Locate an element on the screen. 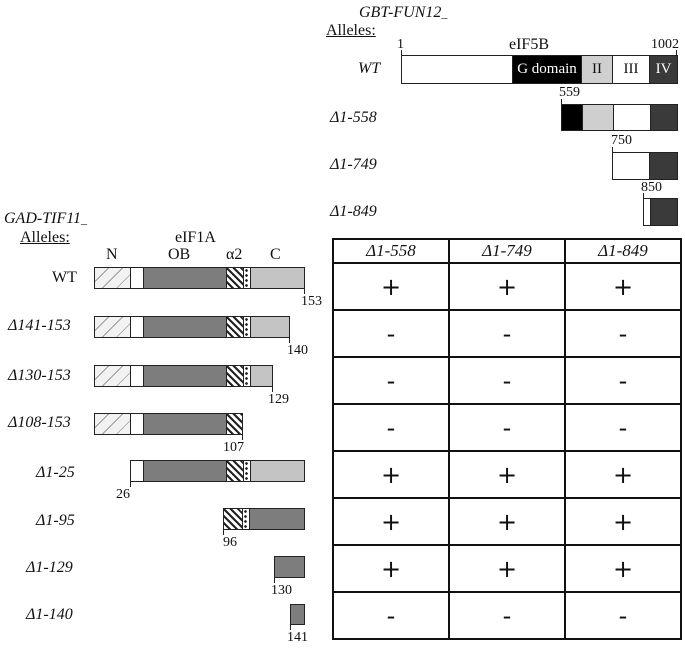 Image resolution: width=685 pixels, height=653 pixels. eif1a-domain-c-label: C is located at coordinates (275, 254).